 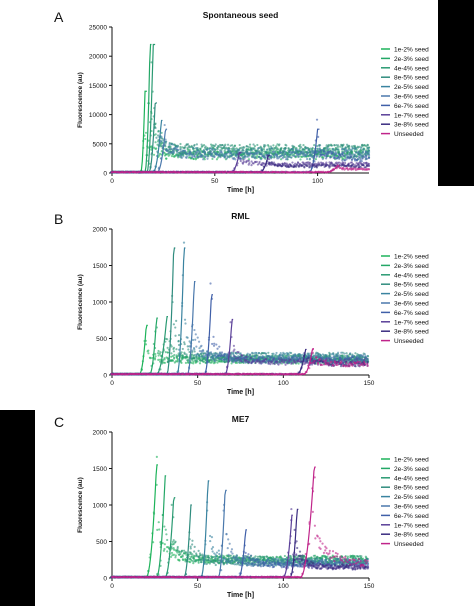 What do you see at coordinates (58, 219) in the screenshot?
I see `panel-letter: B` at bounding box center [58, 219].